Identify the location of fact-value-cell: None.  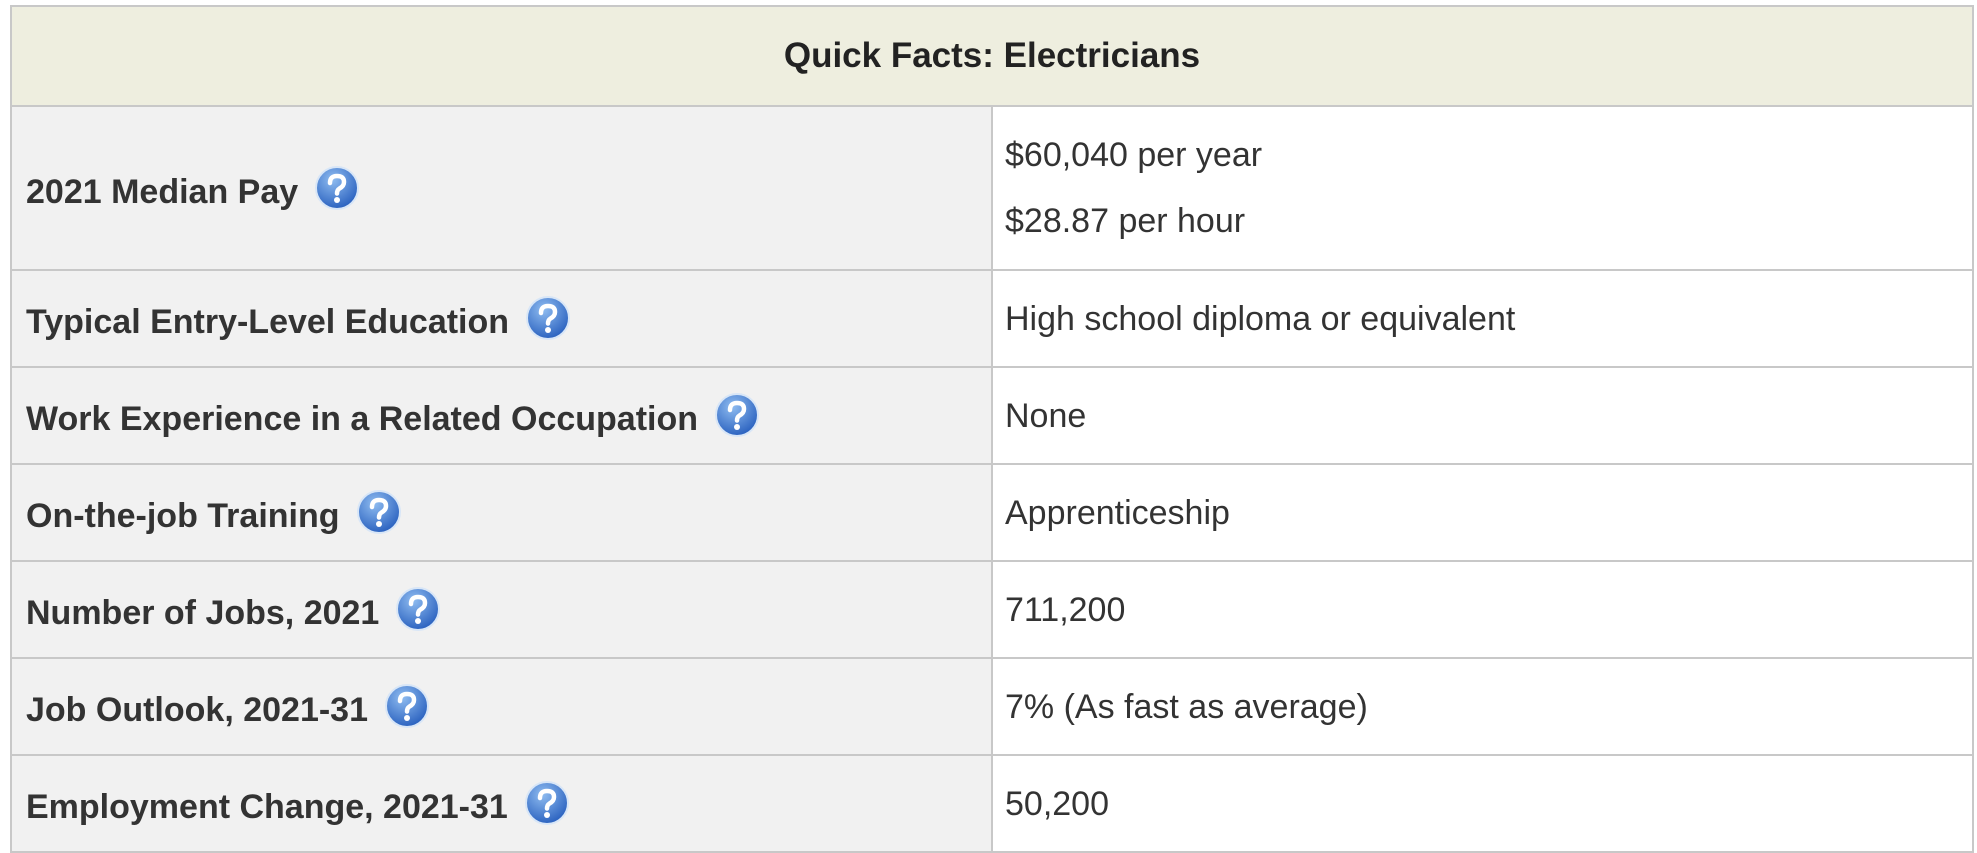
(1482, 415).